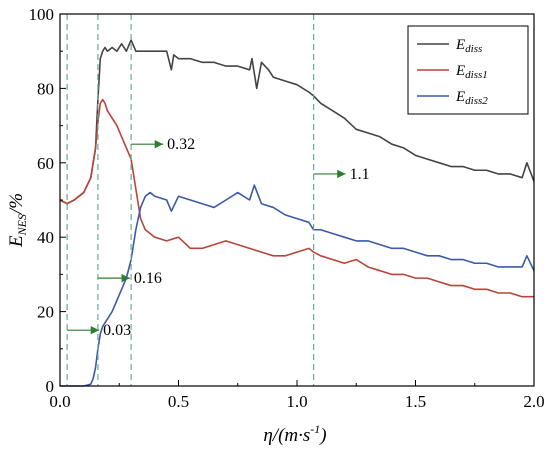 The width and height of the screenshot is (550, 450). Describe the element at coordinates (45, 88) in the screenshot. I see `y-tick-label-4: 80` at that location.